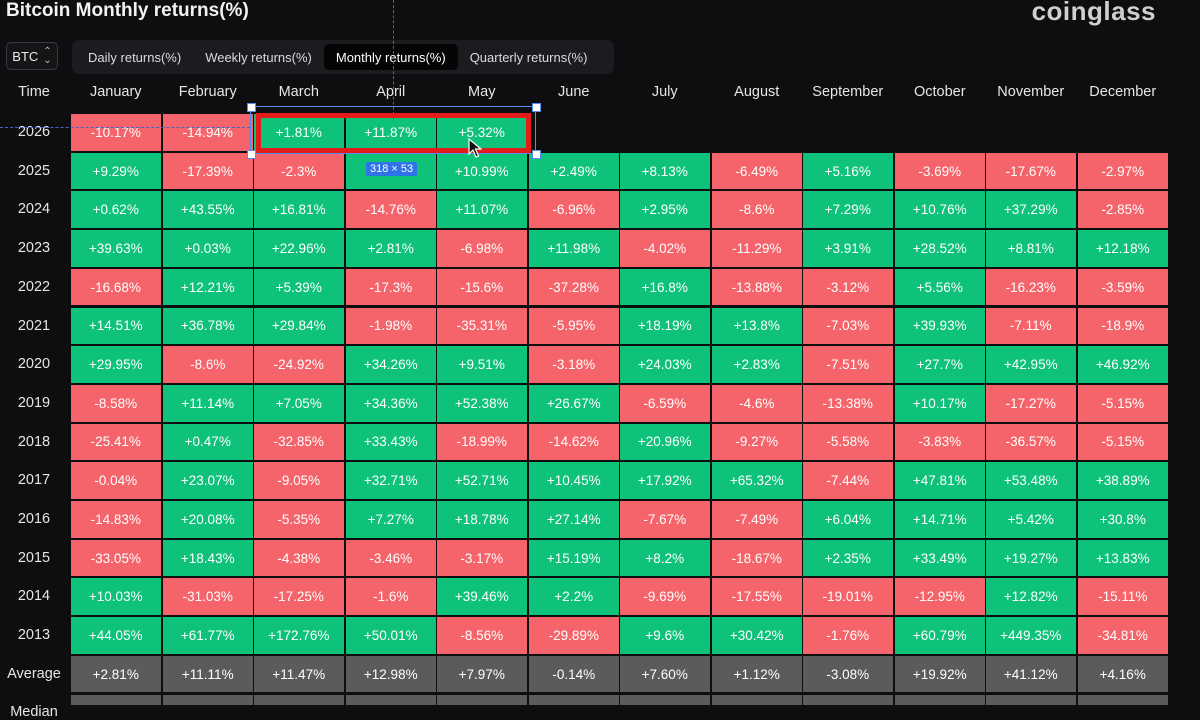 The image size is (1200, 720). What do you see at coordinates (208, 326) in the screenshot?
I see `return-cell: +36.78%` at bounding box center [208, 326].